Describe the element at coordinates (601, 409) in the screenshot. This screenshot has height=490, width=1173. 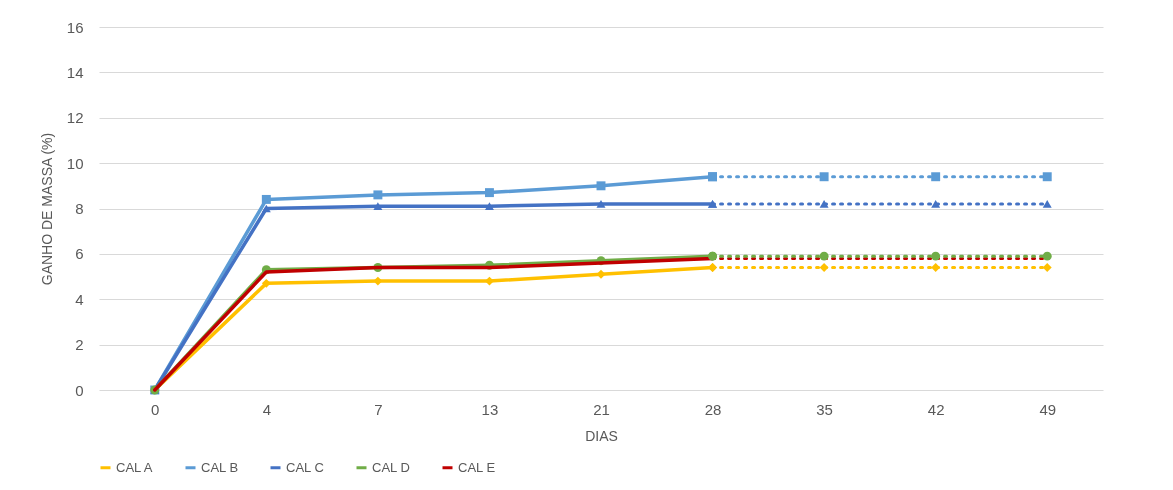
I see `x-tick-label: 21` at that location.